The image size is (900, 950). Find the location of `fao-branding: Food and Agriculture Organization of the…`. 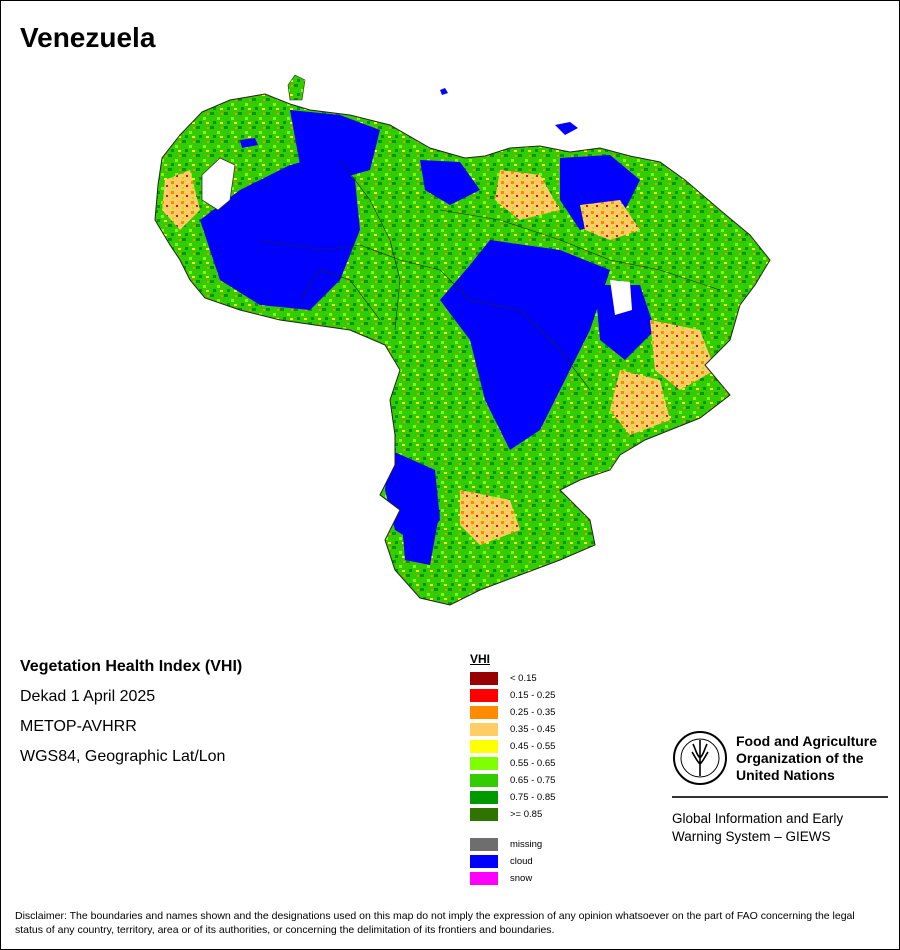

fao-branding: Food and Agriculture Organization of the… is located at coordinates (780, 788).